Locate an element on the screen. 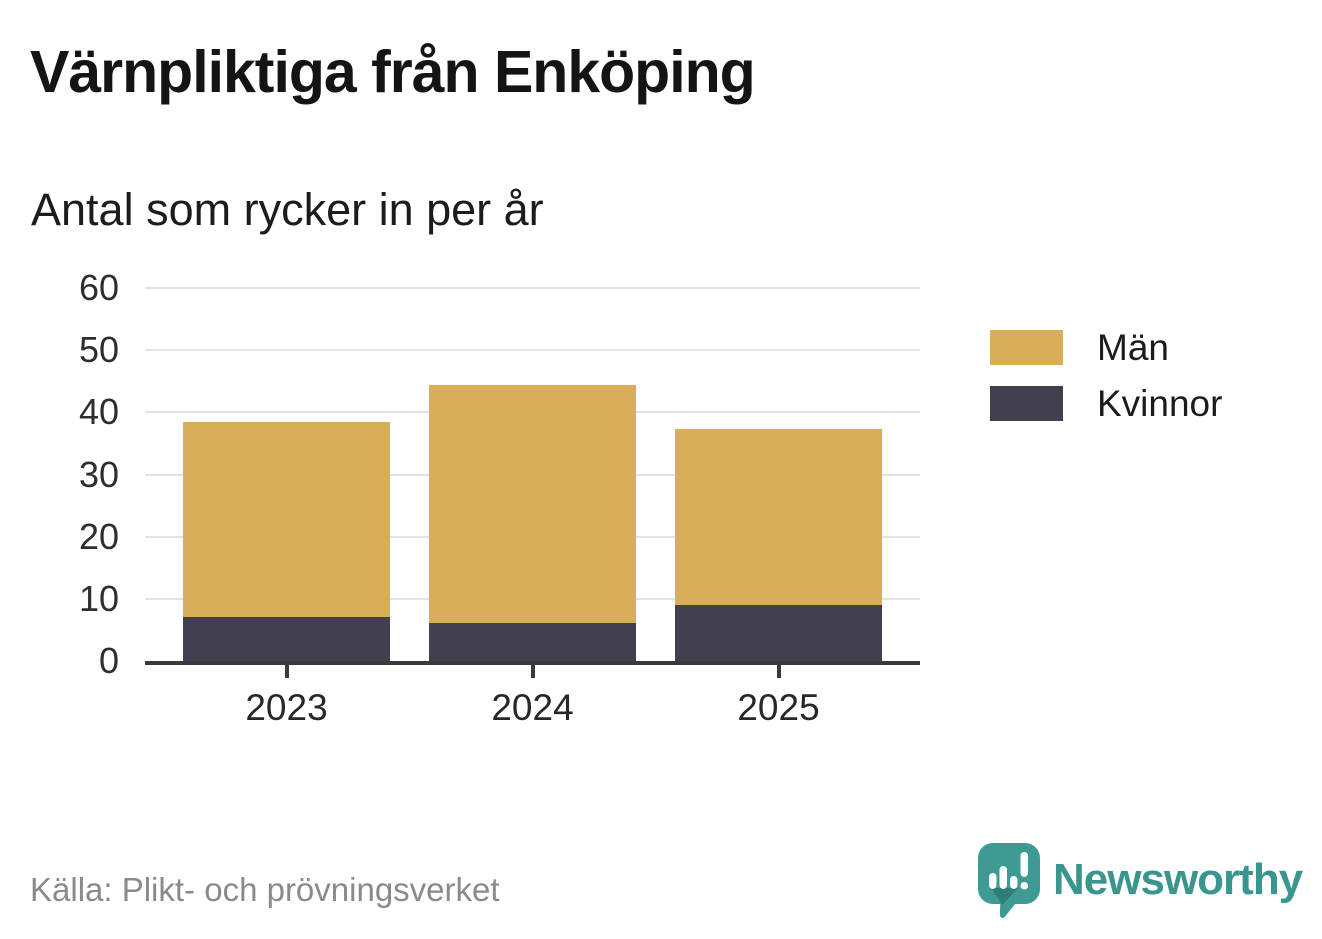 This screenshot has height=939, width=1322. chart-title: Värnpliktiga från Enköping is located at coordinates (393, 72).